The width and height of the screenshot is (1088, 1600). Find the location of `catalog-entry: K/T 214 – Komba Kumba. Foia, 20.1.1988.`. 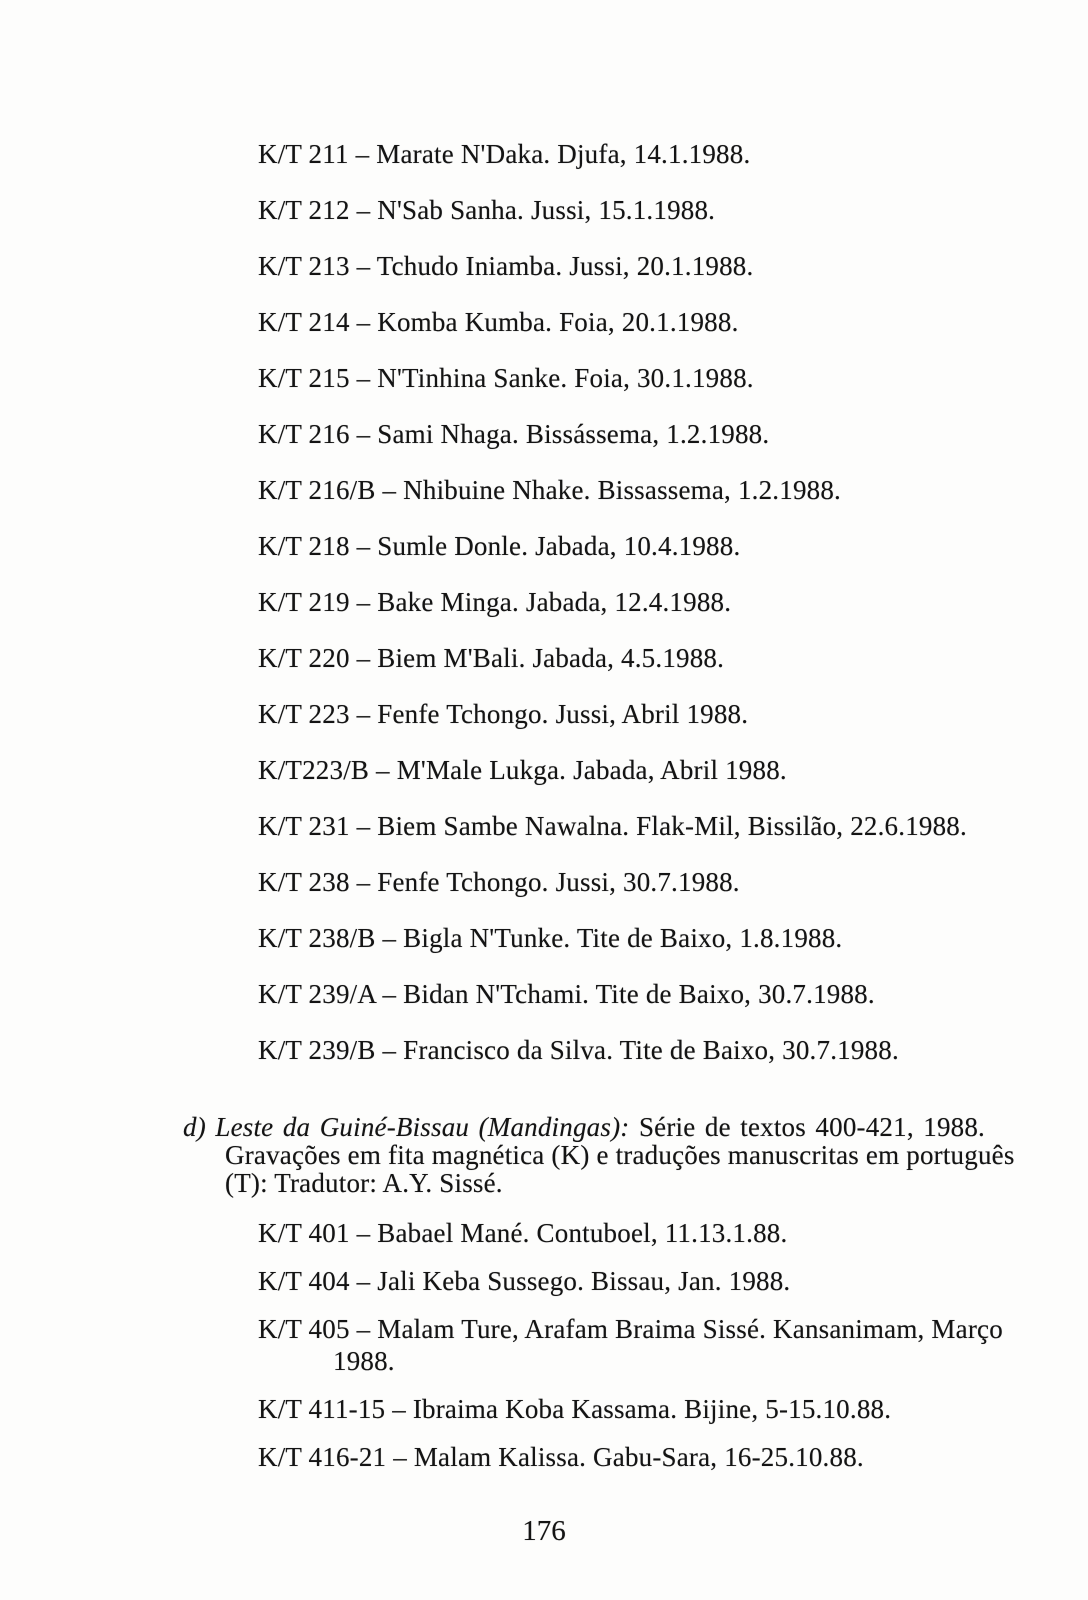

catalog-entry: K/T 214 – Komba Kumba. Foia, 20.1.1988. is located at coordinates (498, 322).